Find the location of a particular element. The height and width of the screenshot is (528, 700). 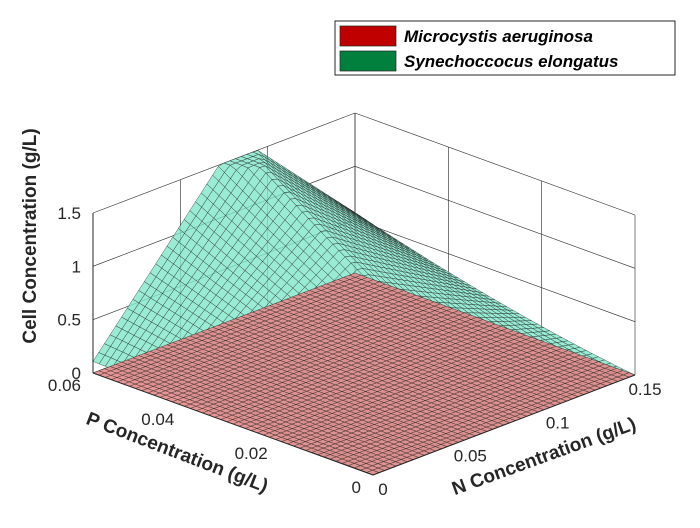

z-axis-label: Cell Concentration (g/L) is located at coordinates (30, 235).